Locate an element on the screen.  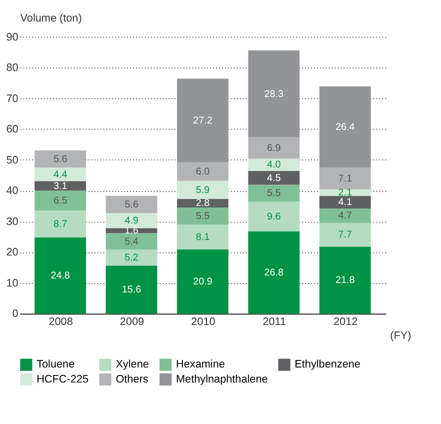
data-label: 4.7 is located at coordinates (345, 216).